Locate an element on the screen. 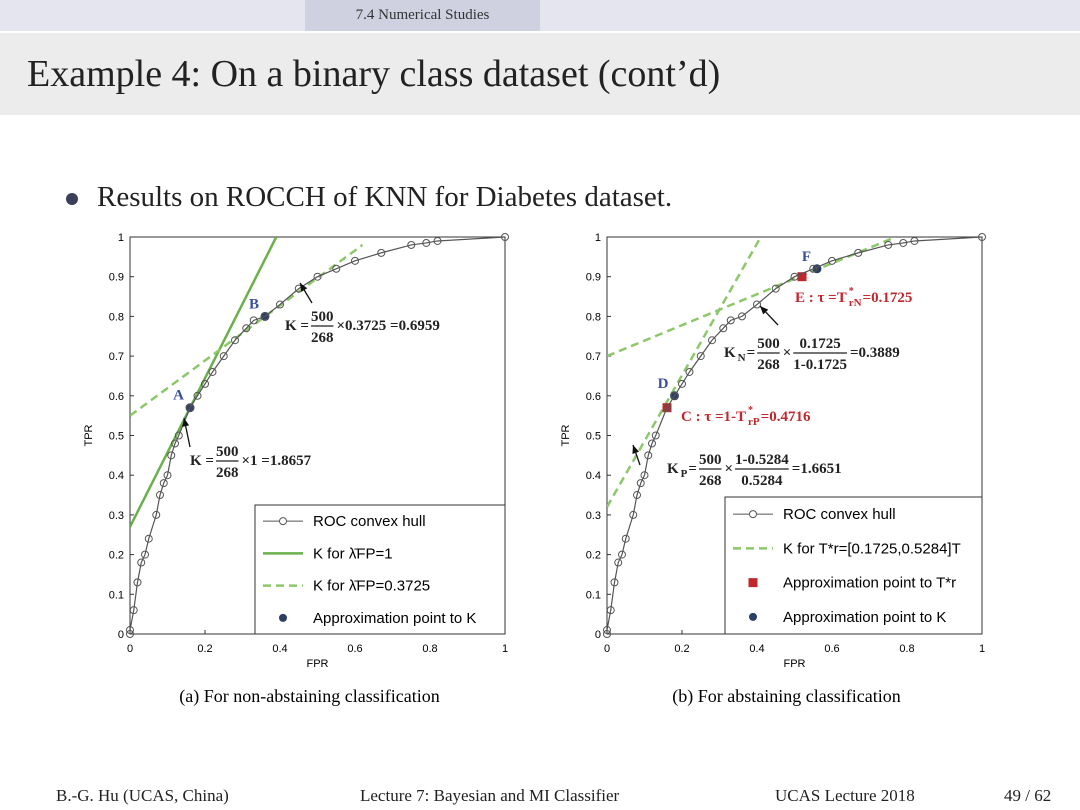  section-title: 7.4 Numerical Studies is located at coordinates (422, 15).